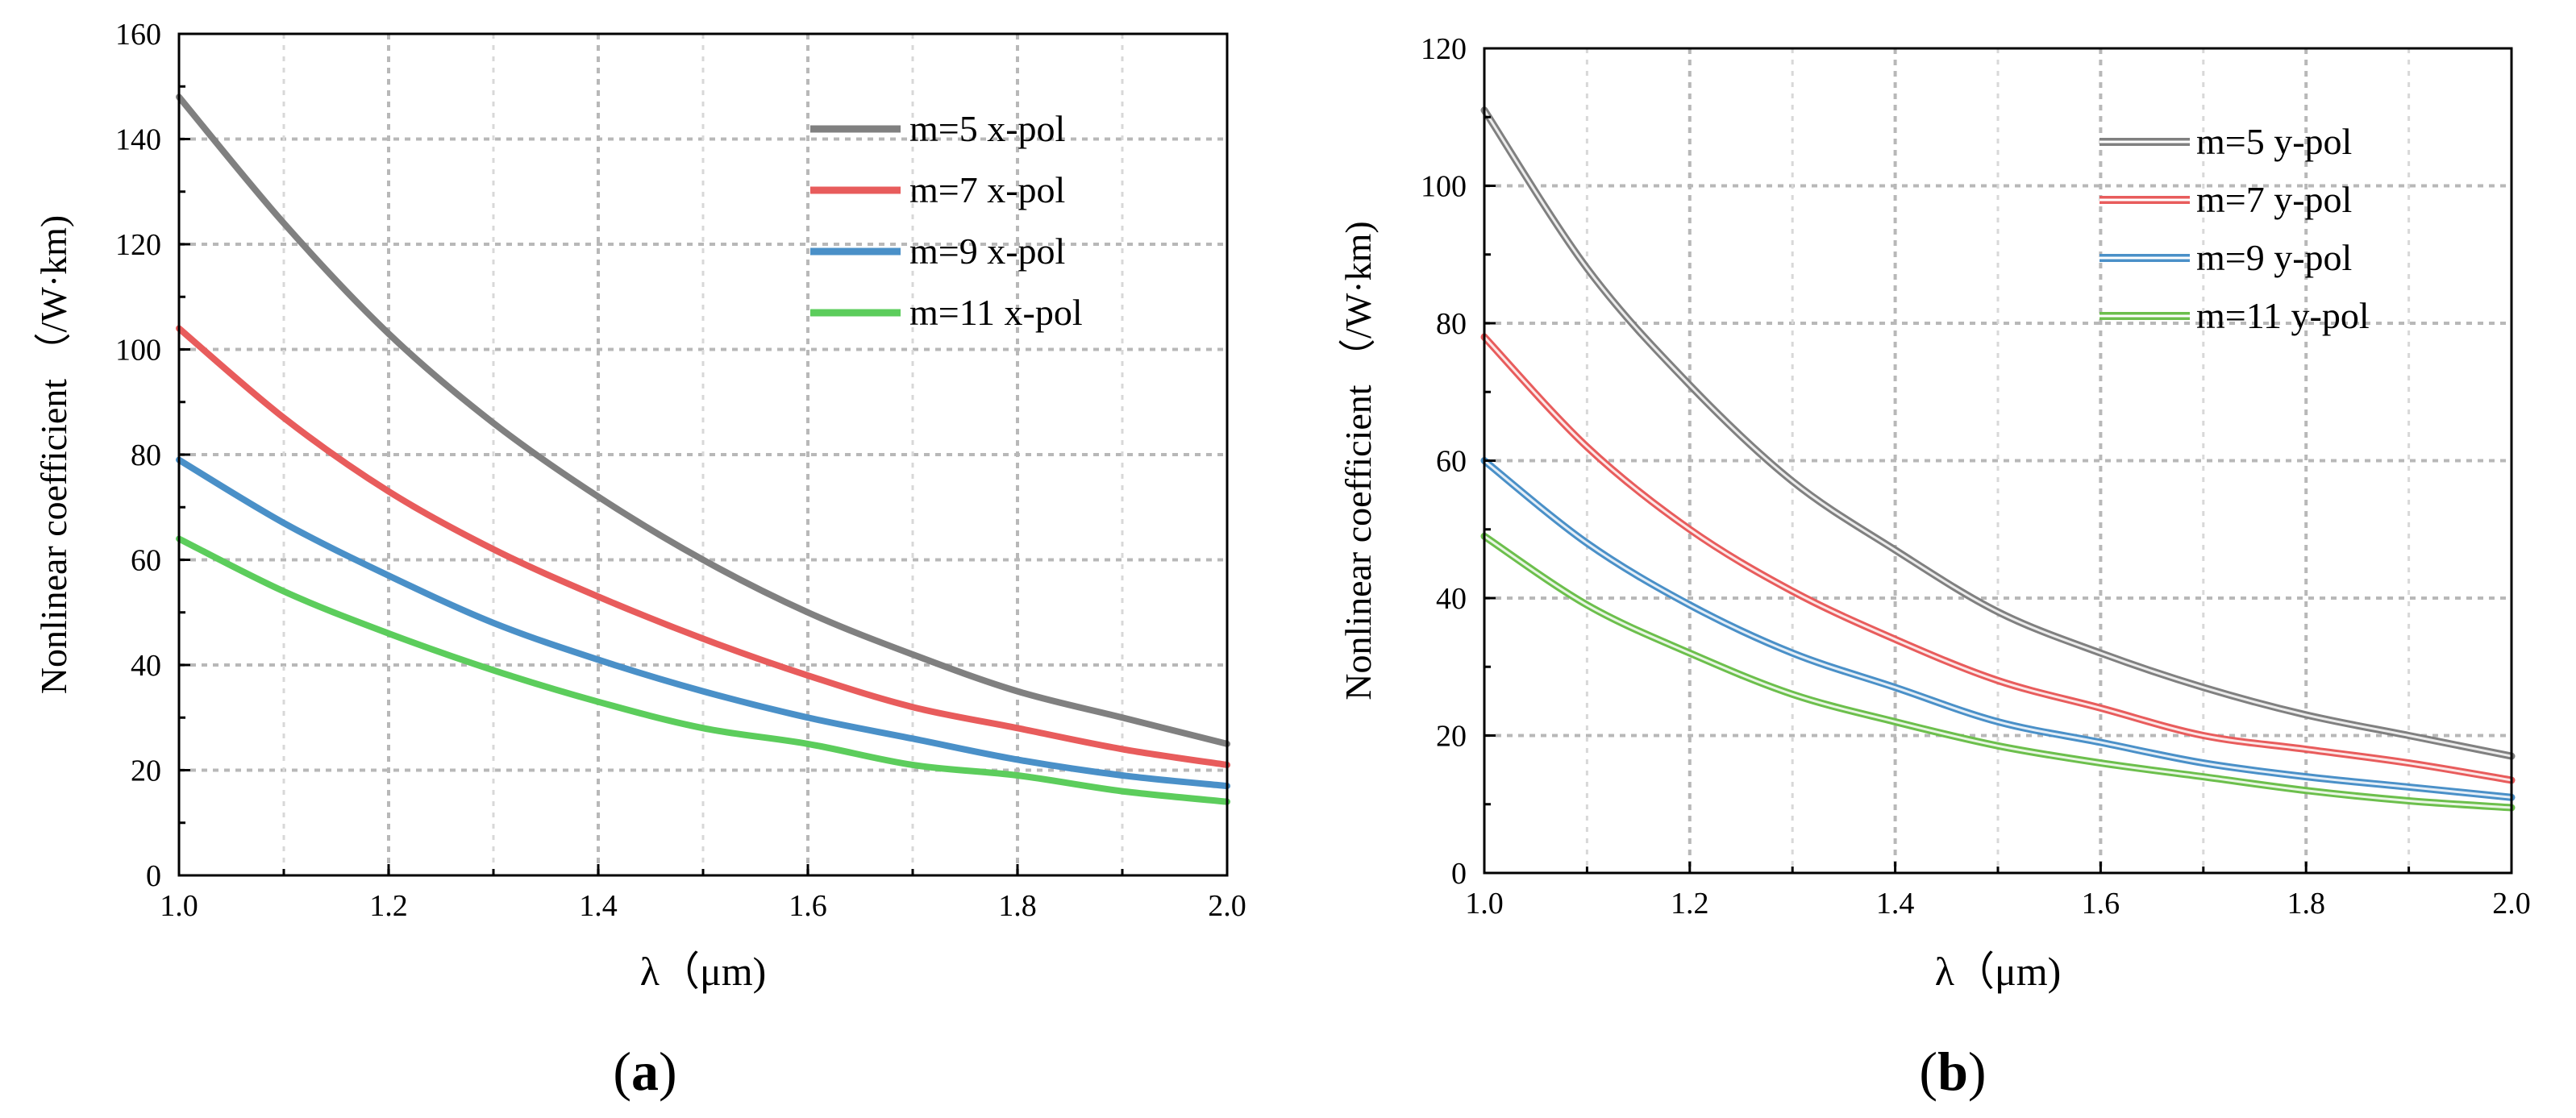  I want to click on y-tick-label: 140, so click(138, 140).